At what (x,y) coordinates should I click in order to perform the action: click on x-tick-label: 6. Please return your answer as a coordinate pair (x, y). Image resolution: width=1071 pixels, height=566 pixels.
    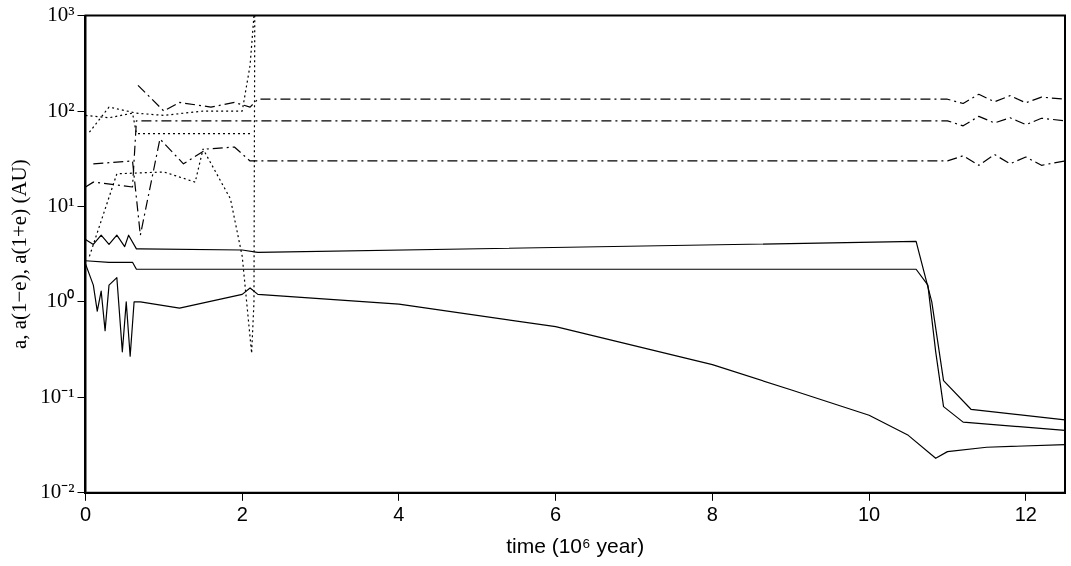
    Looking at the image, I should click on (556, 514).